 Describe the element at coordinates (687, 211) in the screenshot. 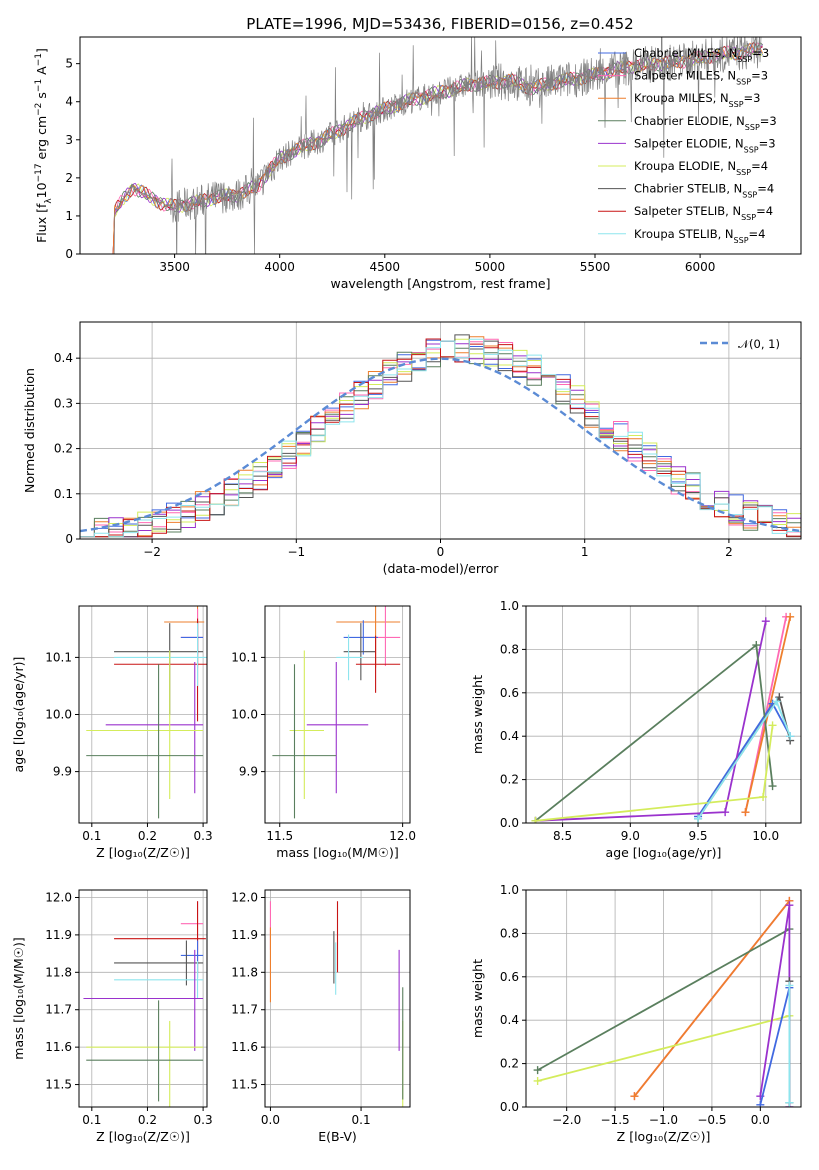

I see `legend-name: Salpeter STELIB, N` at that location.